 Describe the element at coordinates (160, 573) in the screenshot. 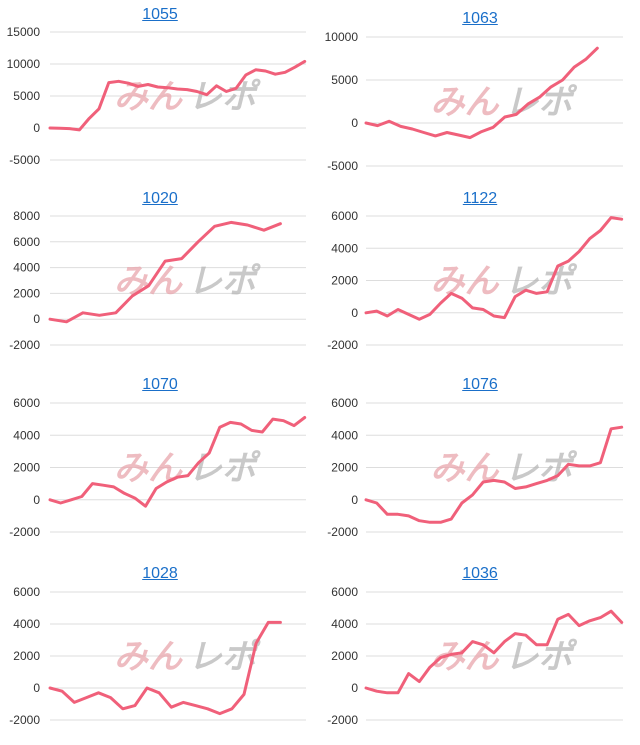

I see `chart-title-link: 1028` at that location.